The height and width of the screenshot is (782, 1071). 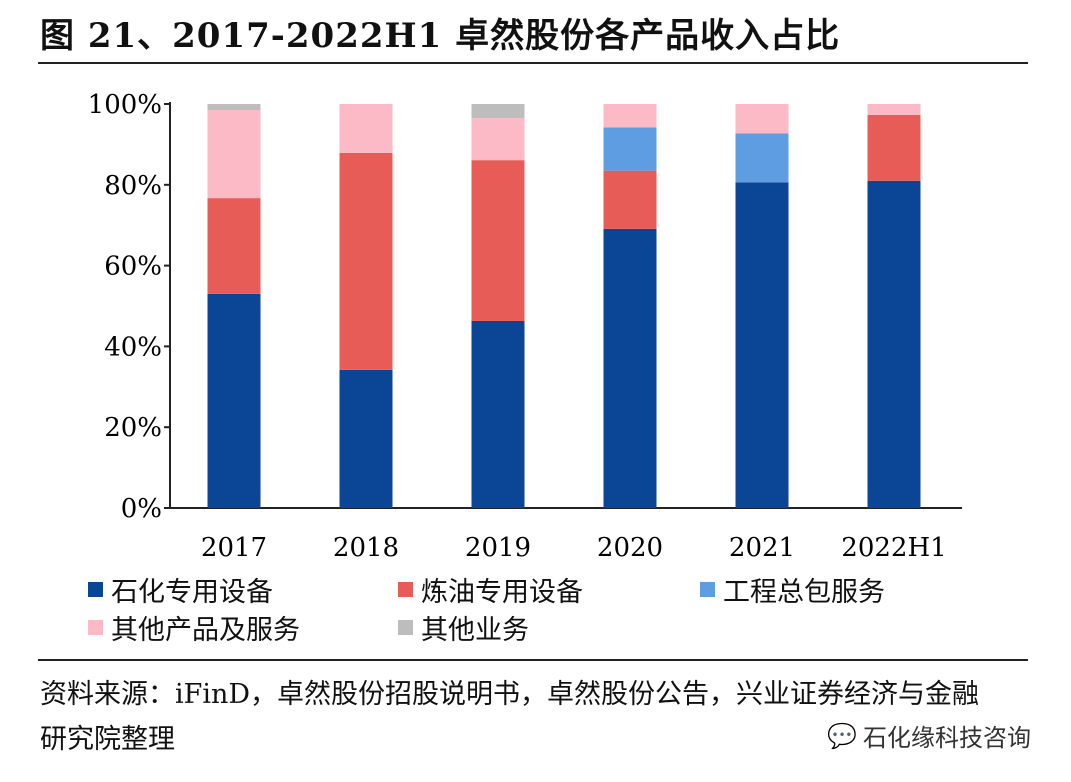 What do you see at coordinates (842, 735) in the screenshot?
I see `wechat-icon: 💬` at bounding box center [842, 735].